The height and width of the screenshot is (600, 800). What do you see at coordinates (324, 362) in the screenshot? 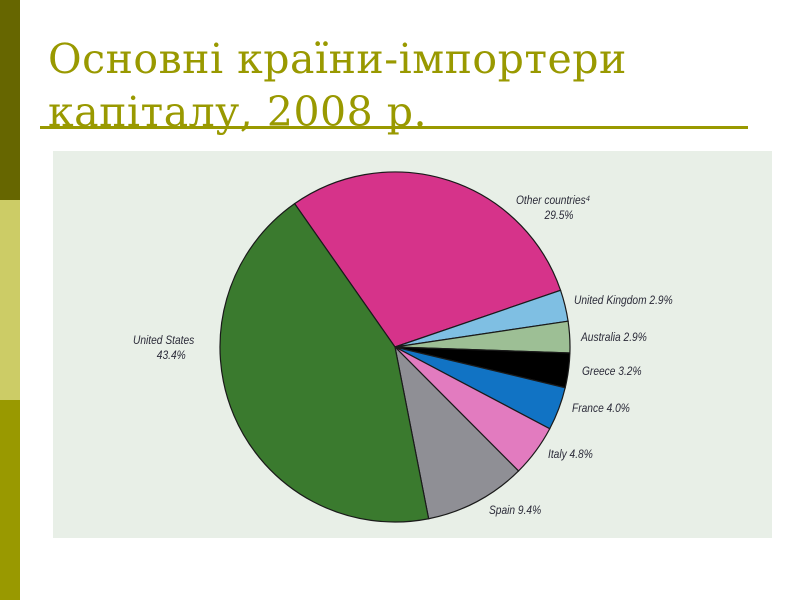
I see `pie-slice-united-states` at bounding box center [324, 362].